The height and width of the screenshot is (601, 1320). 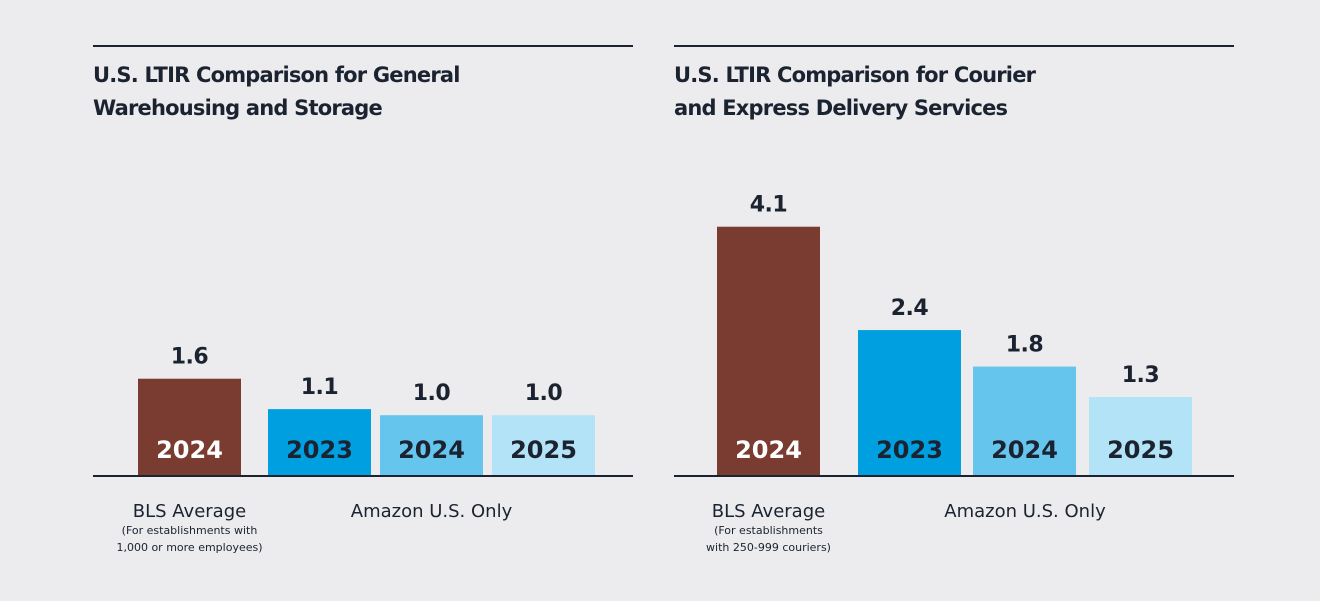 What do you see at coordinates (841, 108) in the screenshot?
I see `chart-title: and Express Delivery Services` at bounding box center [841, 108].